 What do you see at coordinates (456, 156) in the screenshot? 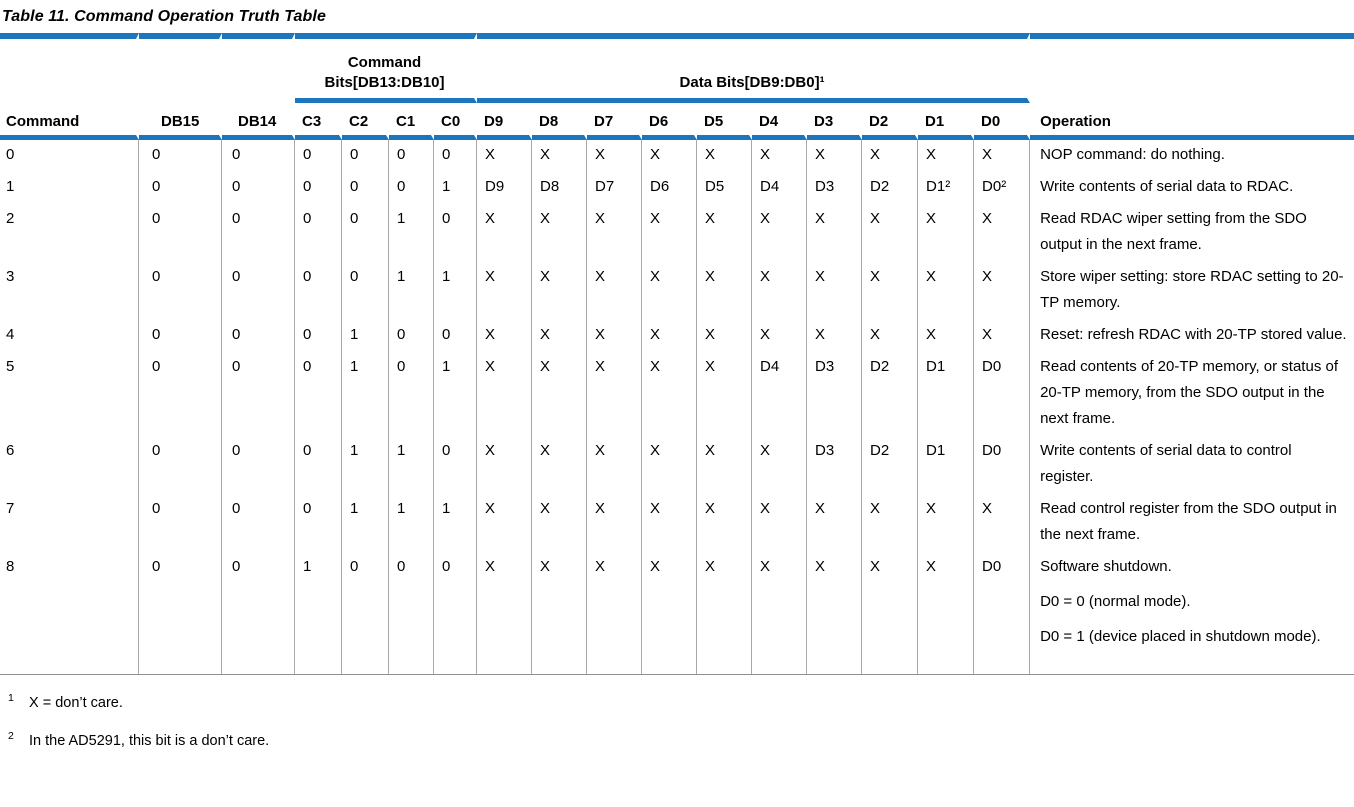
I see `cell-c0: 0` at bounding box center [456, 156].